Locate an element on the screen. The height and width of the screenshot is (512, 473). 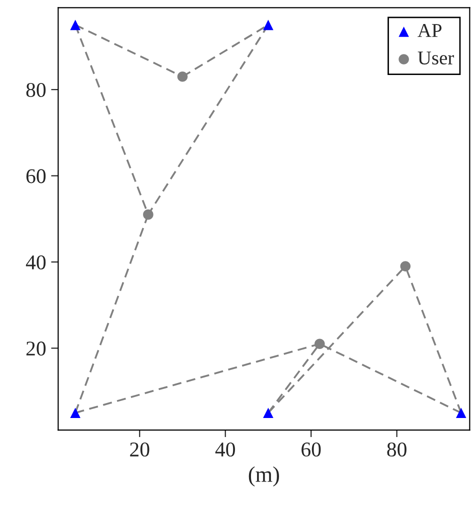
y-tick-label: 80 is located at coordinates (36, 90).